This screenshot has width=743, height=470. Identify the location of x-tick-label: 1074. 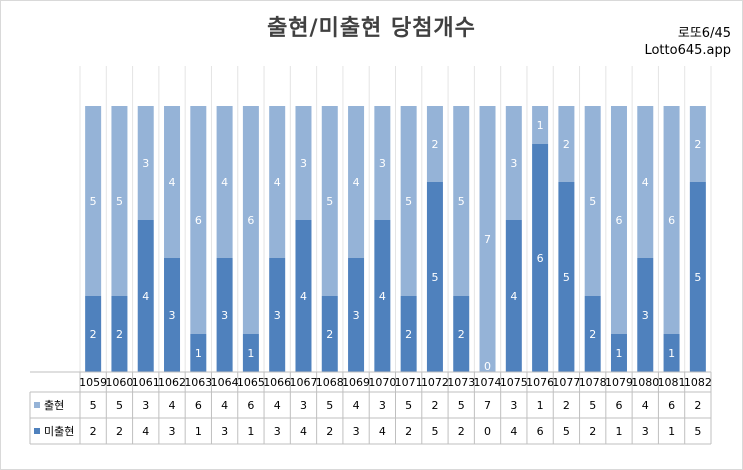
(488, 382).